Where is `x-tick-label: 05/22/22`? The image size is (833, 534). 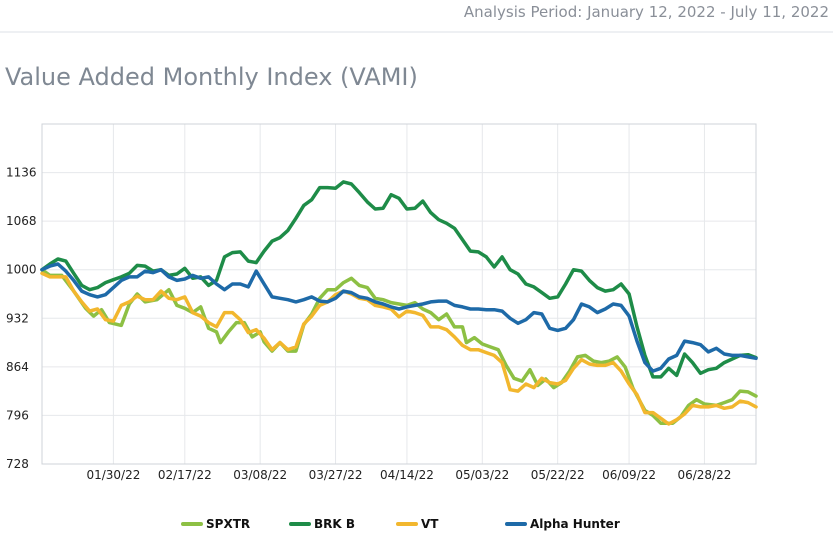
x-tick-label: 05/22/22 is located at coordinates (558, 475).